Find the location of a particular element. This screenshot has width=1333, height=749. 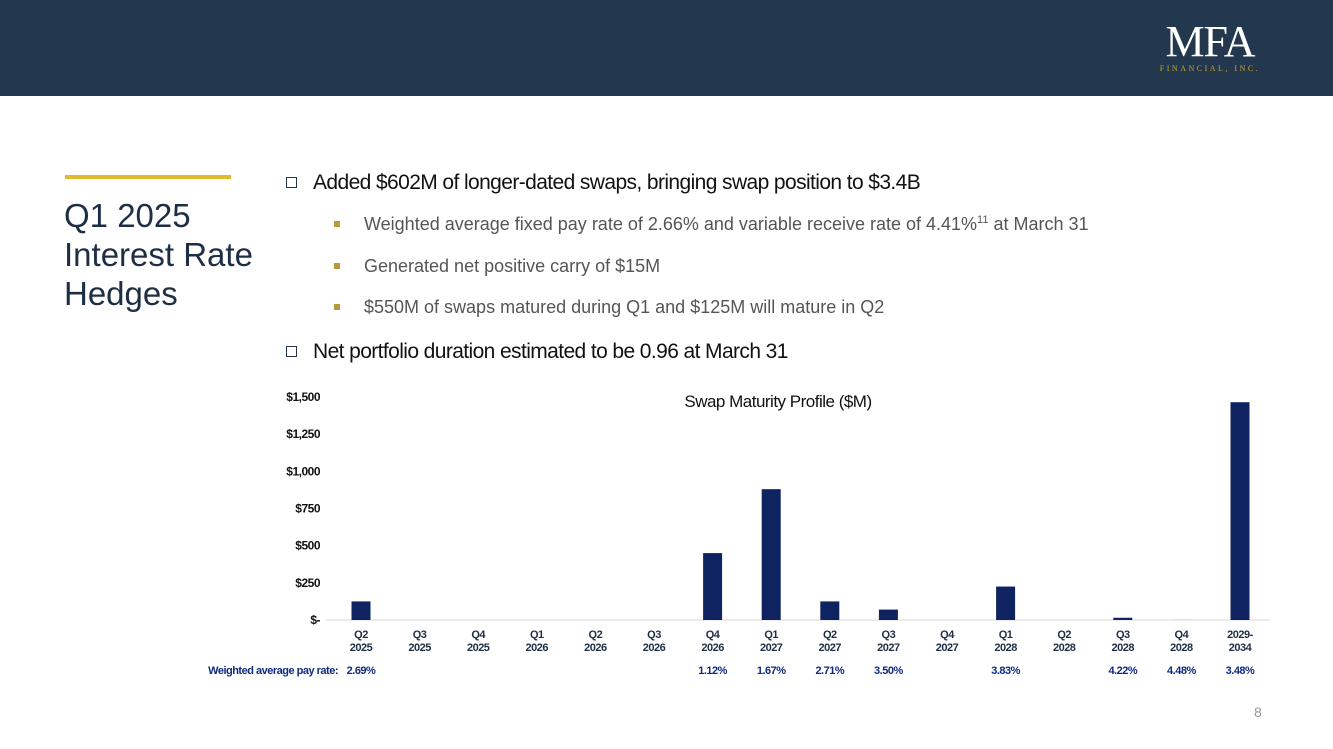

bullet-text: Generated net positive carry of $15M is located at coordinates (512, 266).